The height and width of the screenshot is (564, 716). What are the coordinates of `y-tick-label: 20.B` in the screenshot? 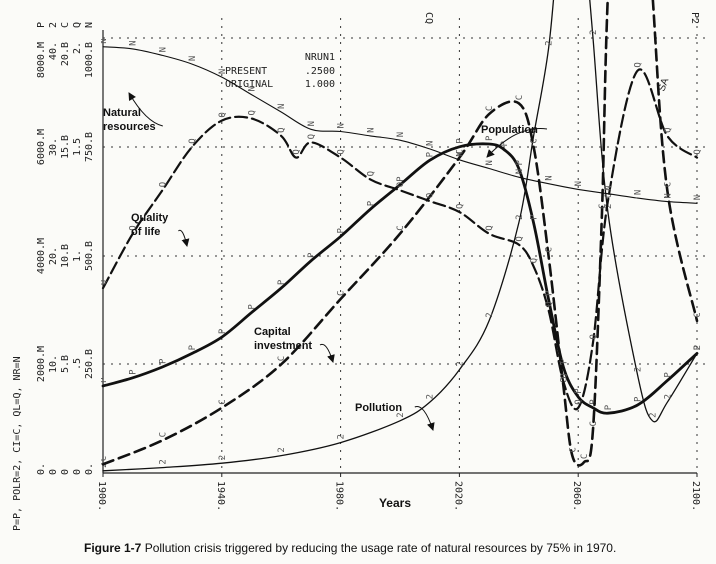 It's located at (65, 54).